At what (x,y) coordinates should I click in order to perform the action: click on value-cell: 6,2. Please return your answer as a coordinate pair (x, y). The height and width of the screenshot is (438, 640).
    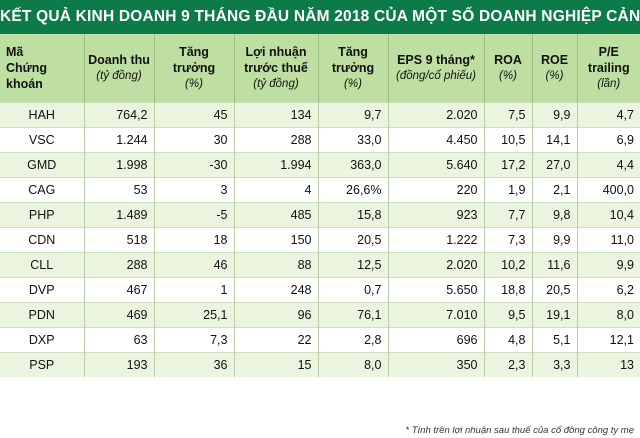
    Looking at the image, I should click on (608, 290).